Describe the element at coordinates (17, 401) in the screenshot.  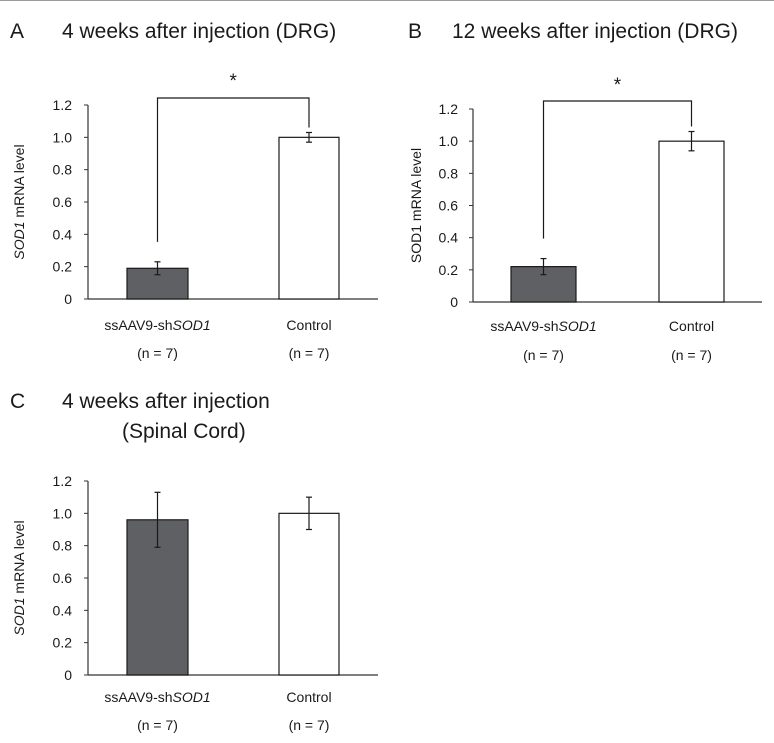
I see `panel-c-letter: C` at that location.